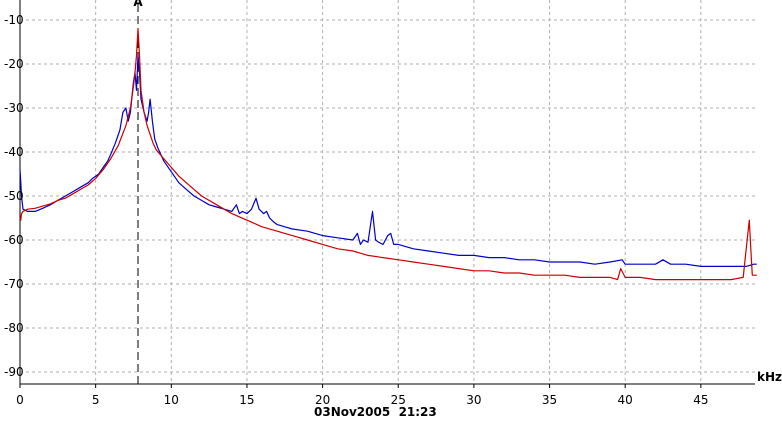 The width and height of the screenshot is (782, 421). What do you see at coordinates (171, 400) in the screenshot?
I see `x-tick-label: 10` at bounding box center [171, 400].